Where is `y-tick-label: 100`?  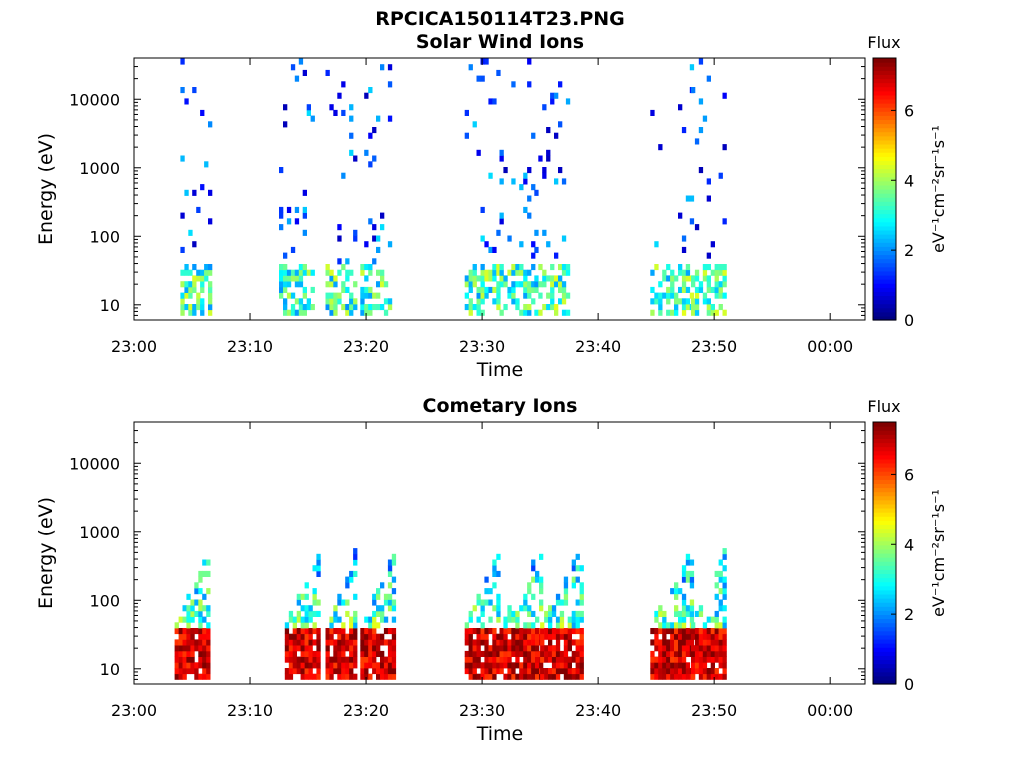
y-tick-label: 100 is located at coordinates (104, 236).